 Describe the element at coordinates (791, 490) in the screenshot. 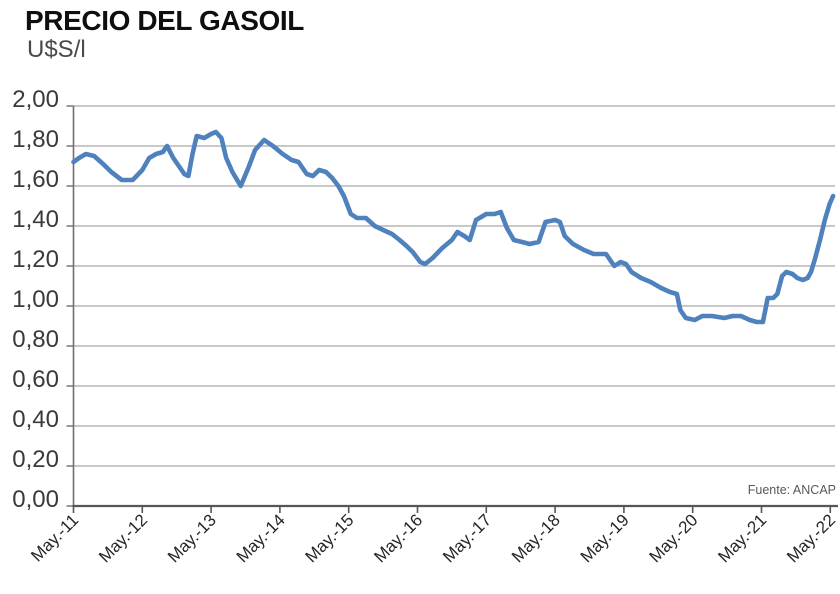

I see `source-label: Fuente: ANCAP` at that location.